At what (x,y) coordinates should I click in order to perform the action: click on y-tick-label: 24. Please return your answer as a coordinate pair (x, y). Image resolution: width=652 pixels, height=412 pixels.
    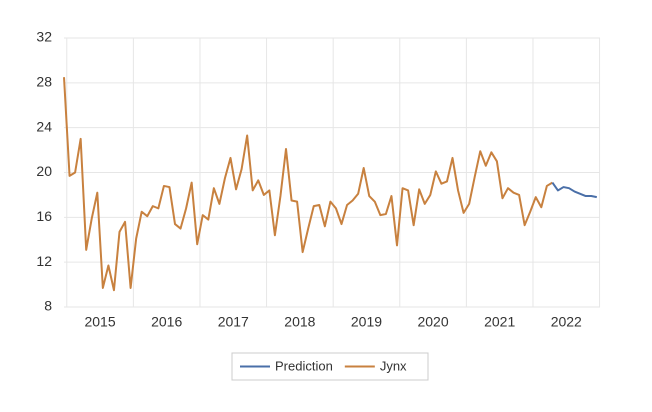
    Looking at the image, I should click on (44, 126).